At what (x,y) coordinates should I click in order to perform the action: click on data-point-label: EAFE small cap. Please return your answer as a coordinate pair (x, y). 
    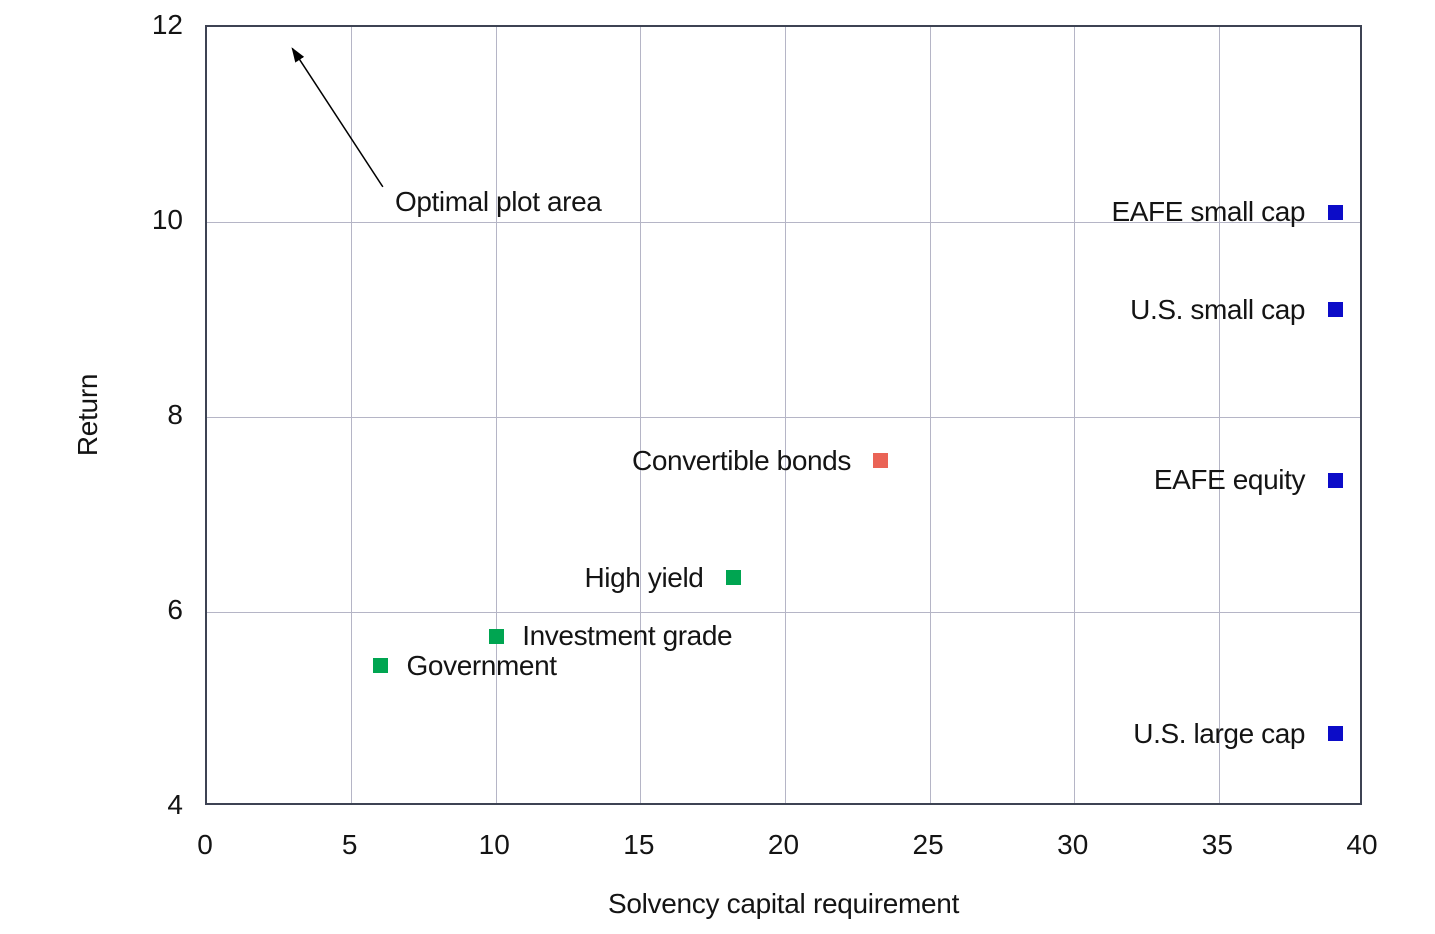
    Looking at the image, I should click on (1208, 212).